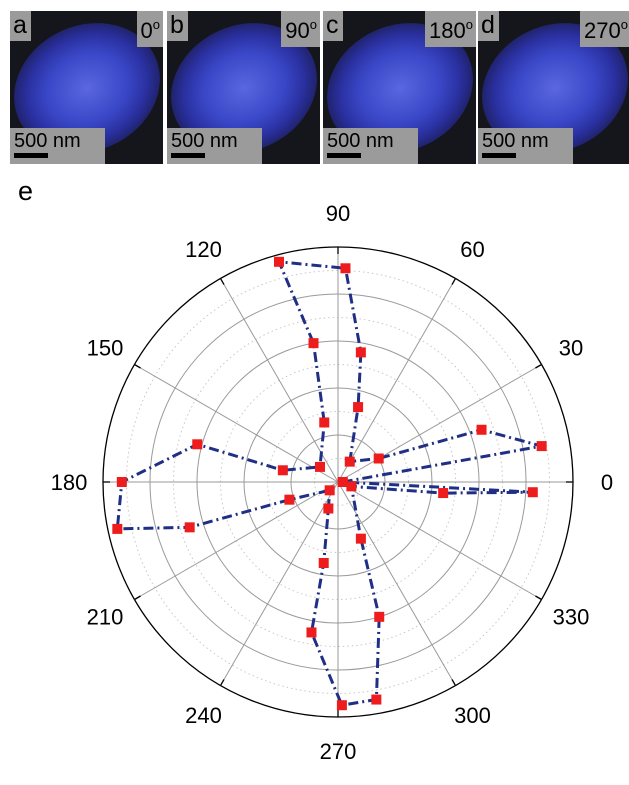  What do you see at coordinates (338, 213) in the screenshot?
I see `angular-tick-label: 90` at bounding box center [338, 213].